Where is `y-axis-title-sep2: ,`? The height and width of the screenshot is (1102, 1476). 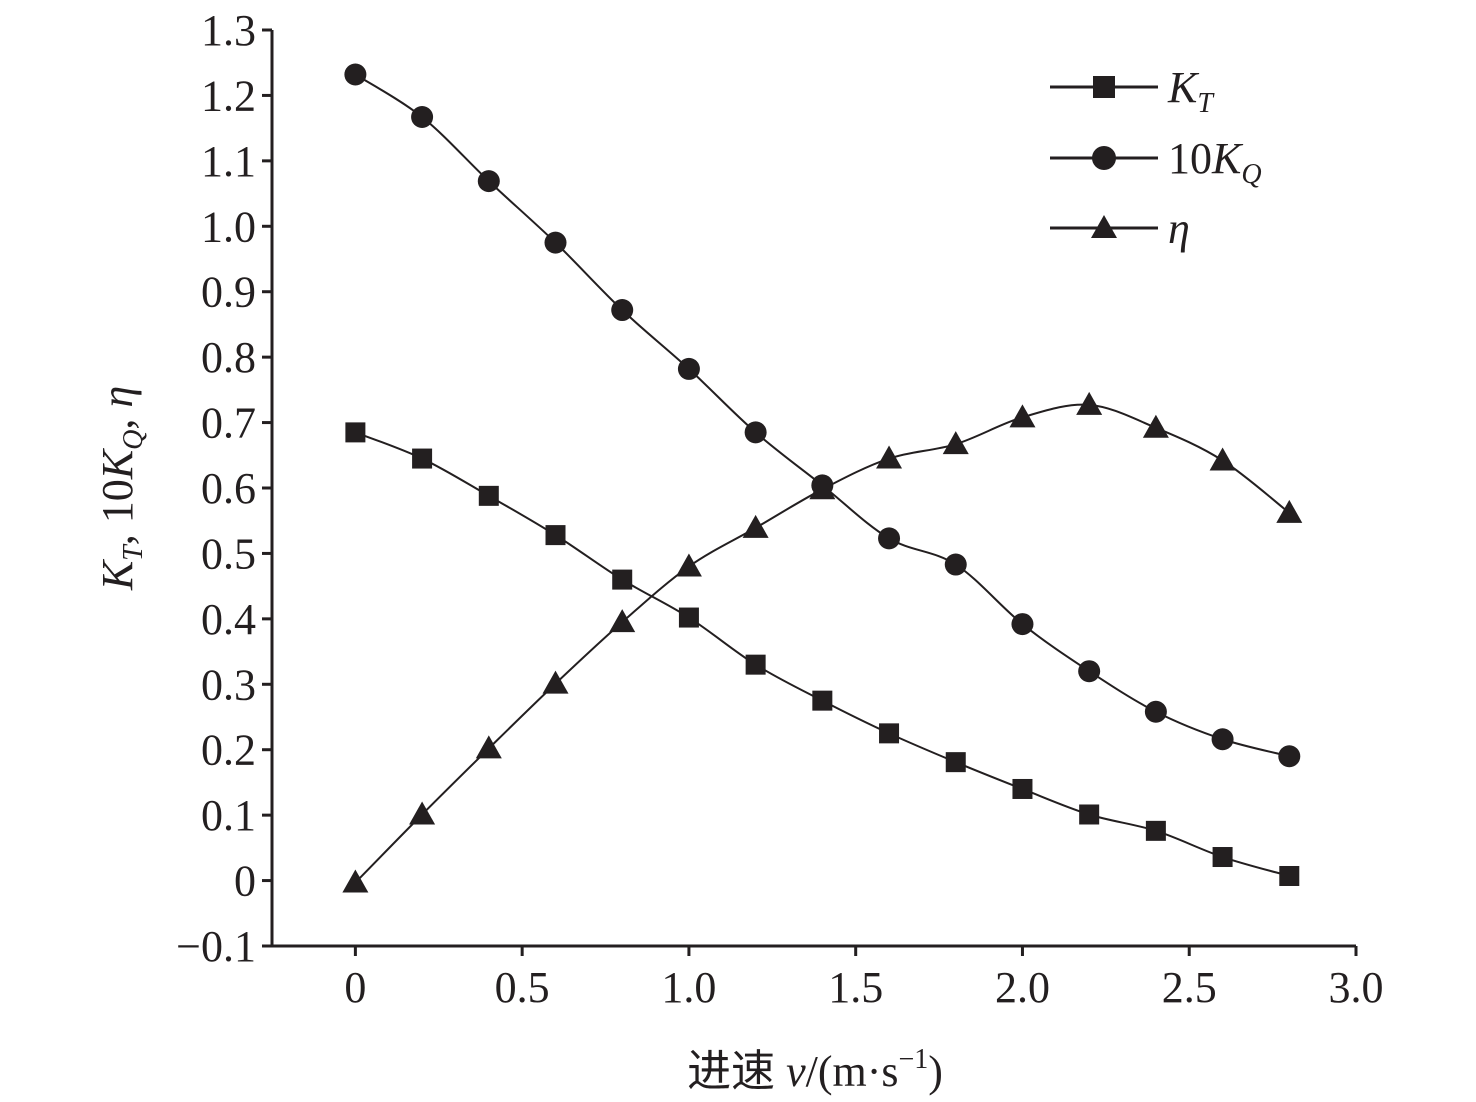 y-axis-title-sep2: , is located at coordinates (117, 419).